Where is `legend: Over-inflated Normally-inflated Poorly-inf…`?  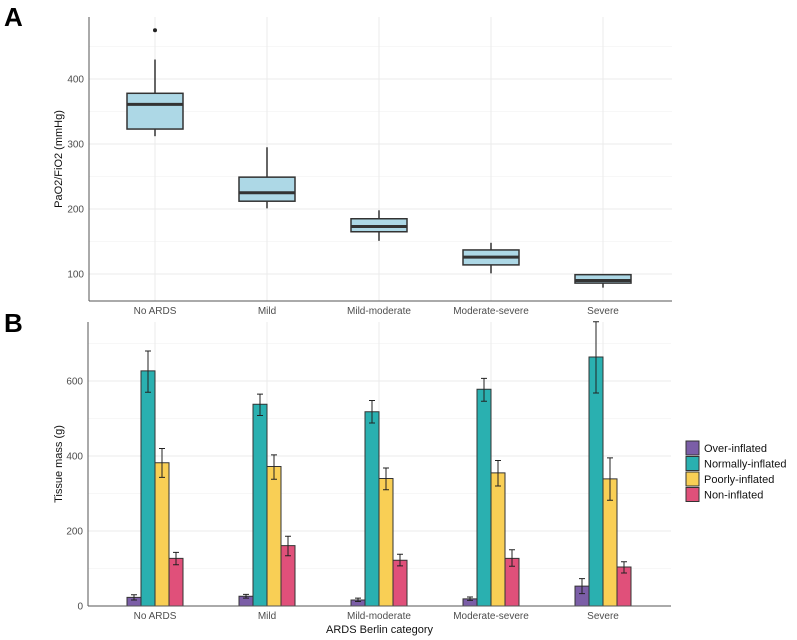
legend: Over-inflated Normally-inflated Poorly-inf… is located at coordinates (736, 471).